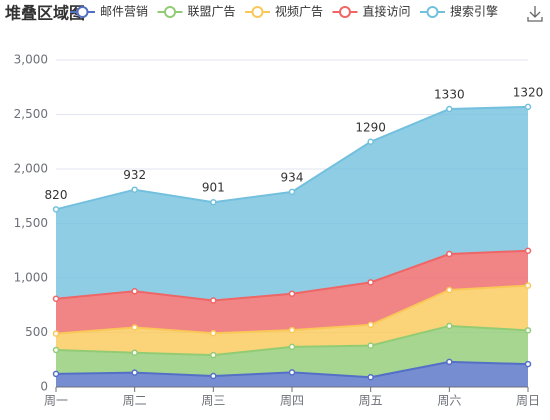 The height and width of the screenshot is (420, 550). What do you see at coordinates (212, 12) in the screenshot?
I see `legend-label: 联盟广告` at bounding box center [212, 12].